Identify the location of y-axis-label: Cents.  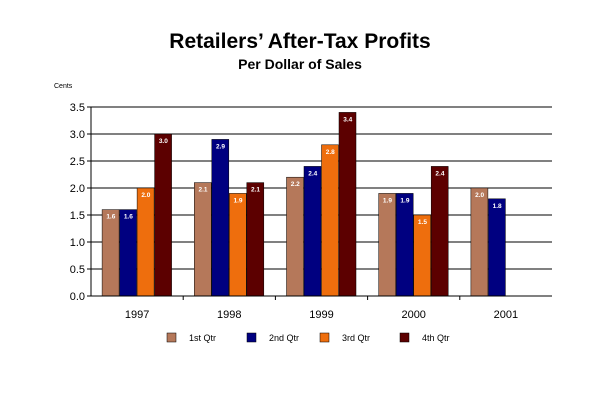
(63, 86).